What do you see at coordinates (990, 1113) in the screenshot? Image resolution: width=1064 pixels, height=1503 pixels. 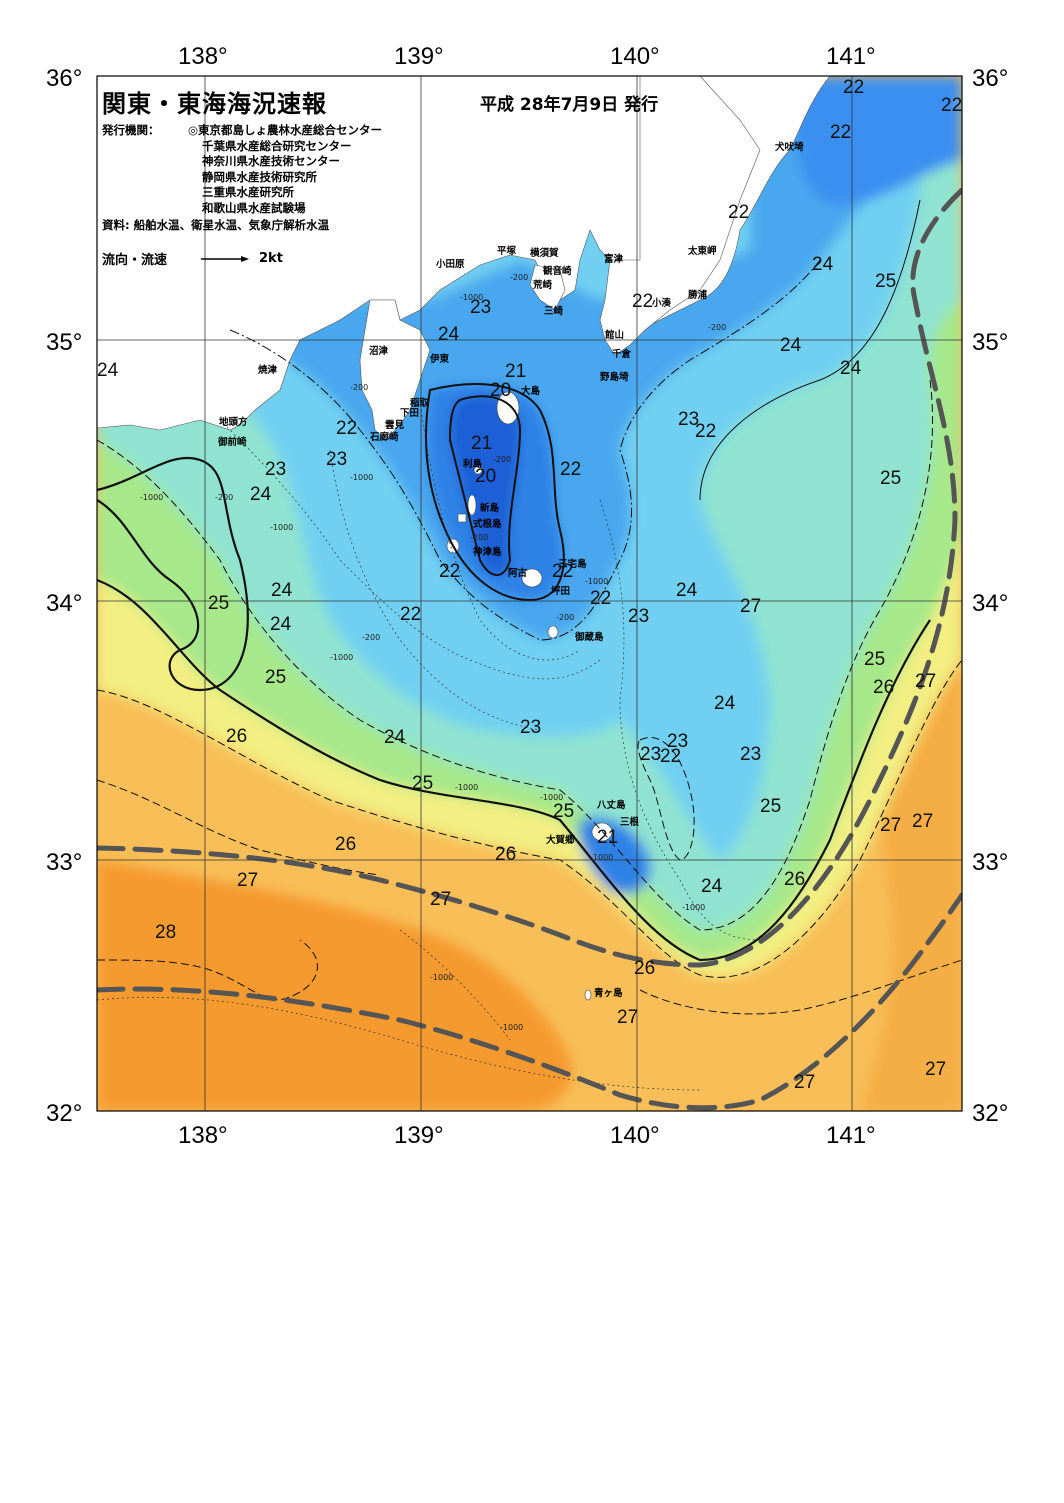 I see `lat-label: 32°` at bounding box center [990, 1113].